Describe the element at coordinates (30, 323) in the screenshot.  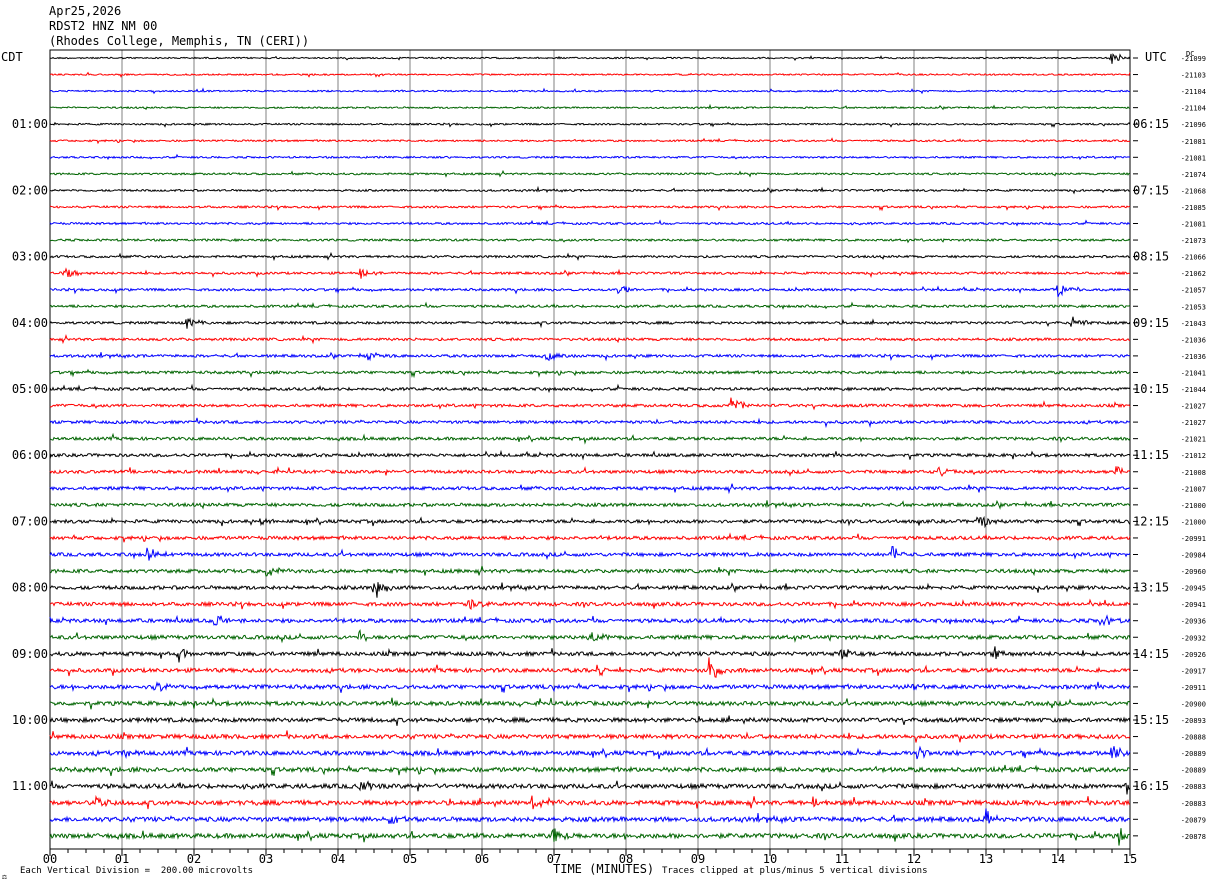
I see `left-hour-label: 04:00` at that location.